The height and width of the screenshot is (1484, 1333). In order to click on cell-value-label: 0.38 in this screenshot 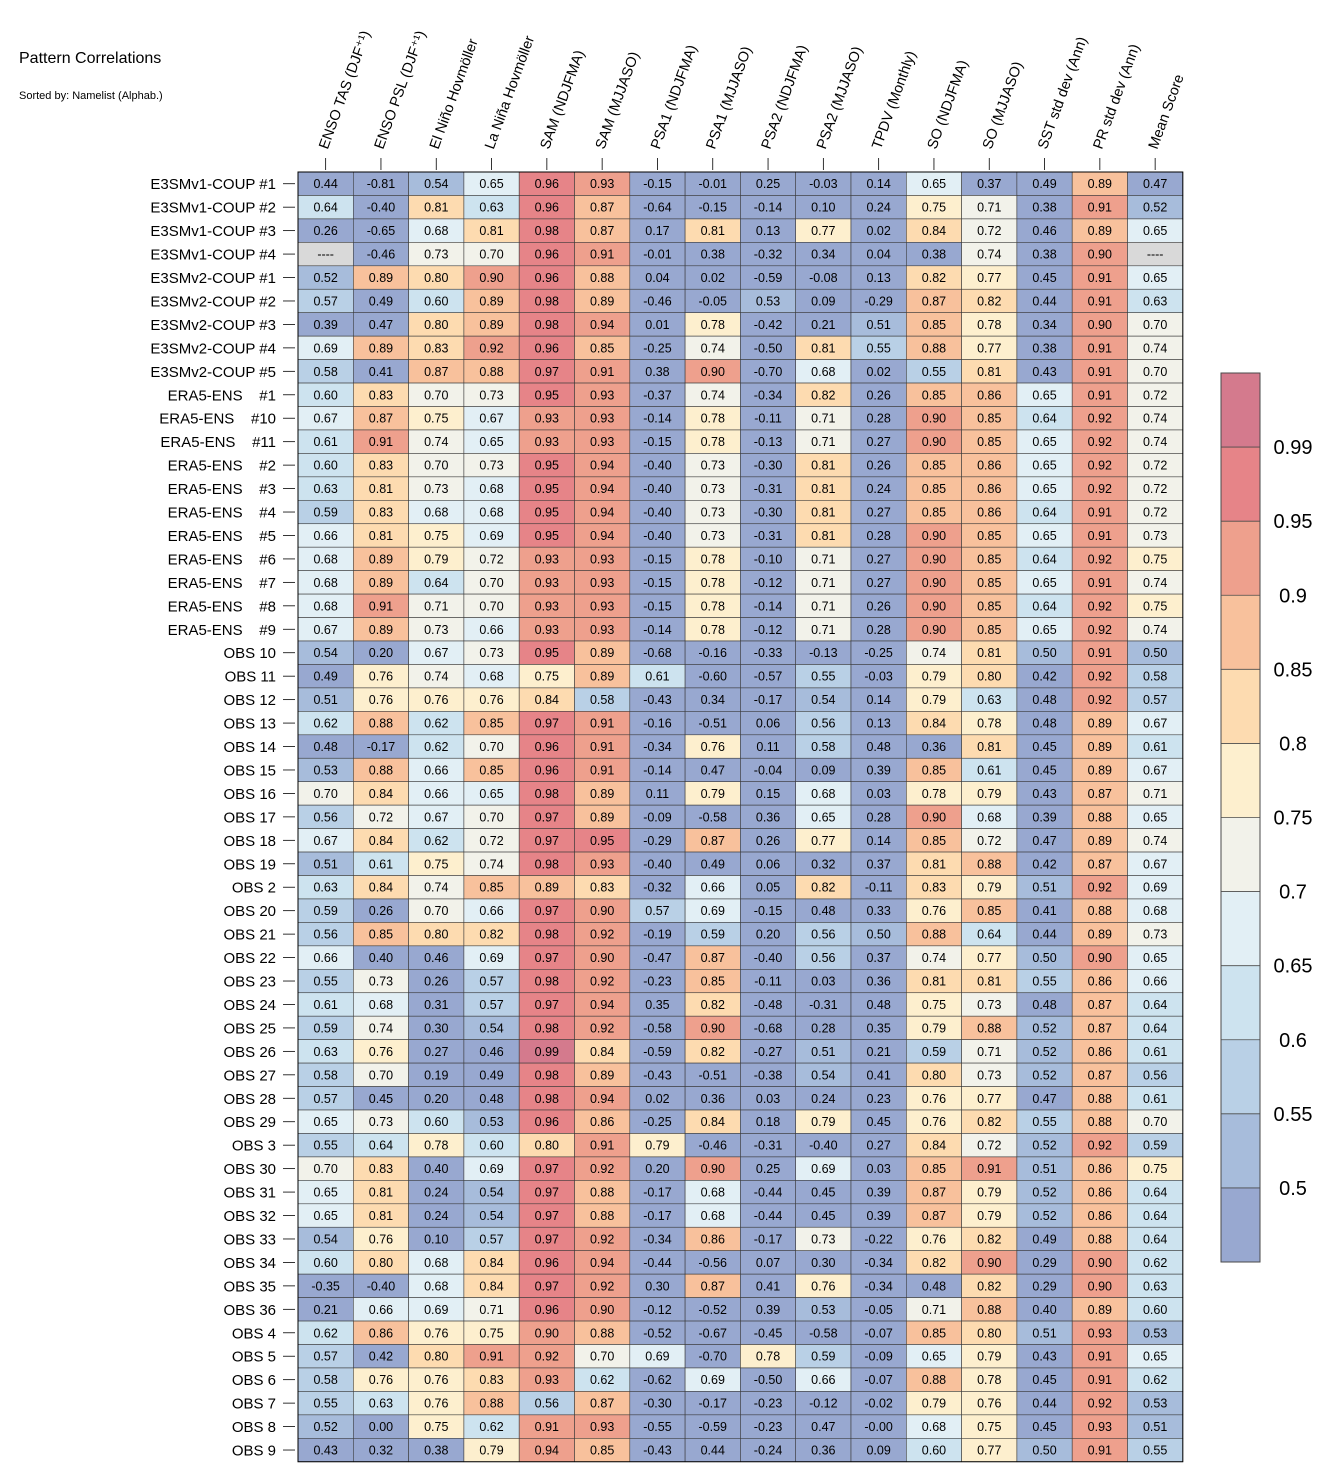, I will do `click(1044, 255)`.